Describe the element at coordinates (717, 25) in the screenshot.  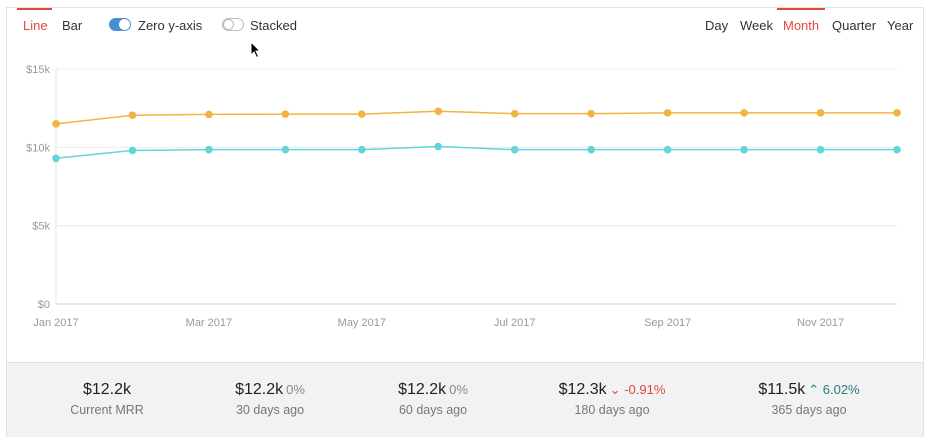
I see `period-day: Day` at that location.